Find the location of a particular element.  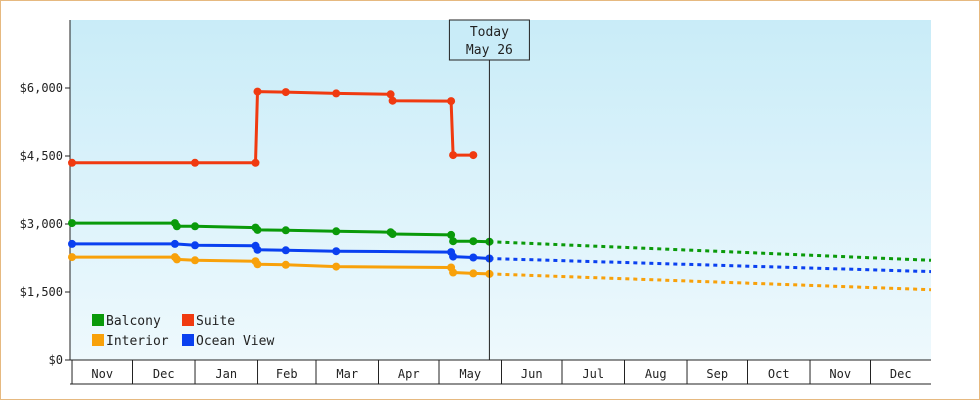

today-label-title: Today is located at coordinates (489, 32).